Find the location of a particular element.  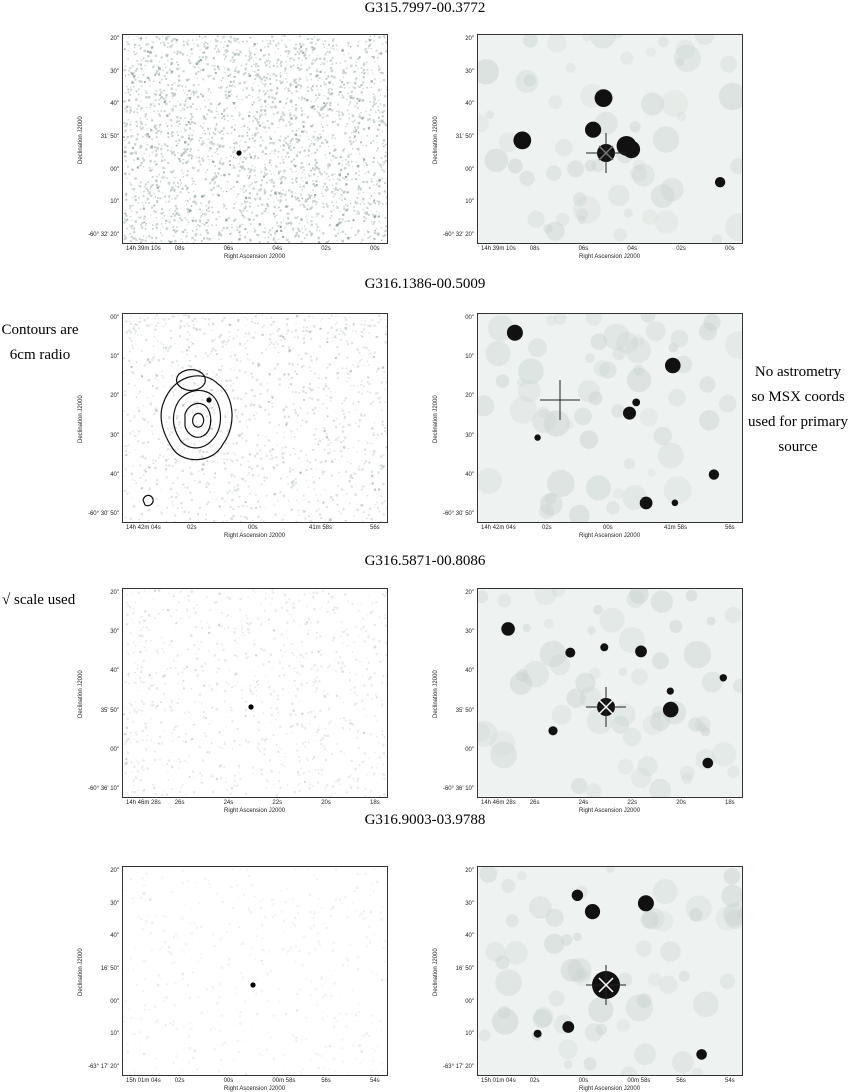

x-tick-label: 41m 58s is located at coordinates (321, 528).